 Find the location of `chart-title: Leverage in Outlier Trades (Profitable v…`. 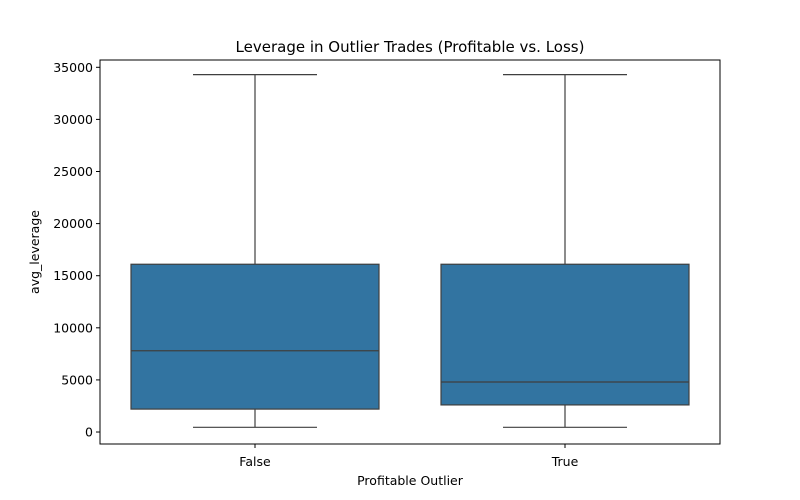

chart-title: Leverage in Outlier Trades (Profitable v… is located at coordinates (410, 47).